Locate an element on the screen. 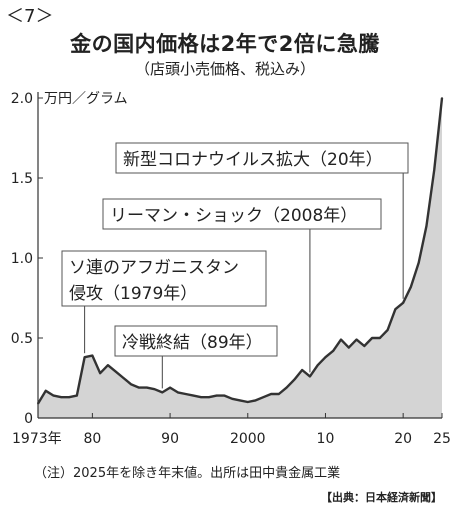  y-unit-label: 万円／グラム is located at coordinates (86, 99).